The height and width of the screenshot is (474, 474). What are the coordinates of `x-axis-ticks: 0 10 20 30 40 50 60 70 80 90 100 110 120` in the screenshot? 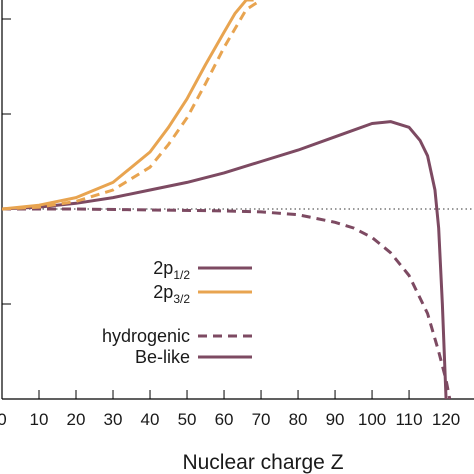 It's located at (230, 409).